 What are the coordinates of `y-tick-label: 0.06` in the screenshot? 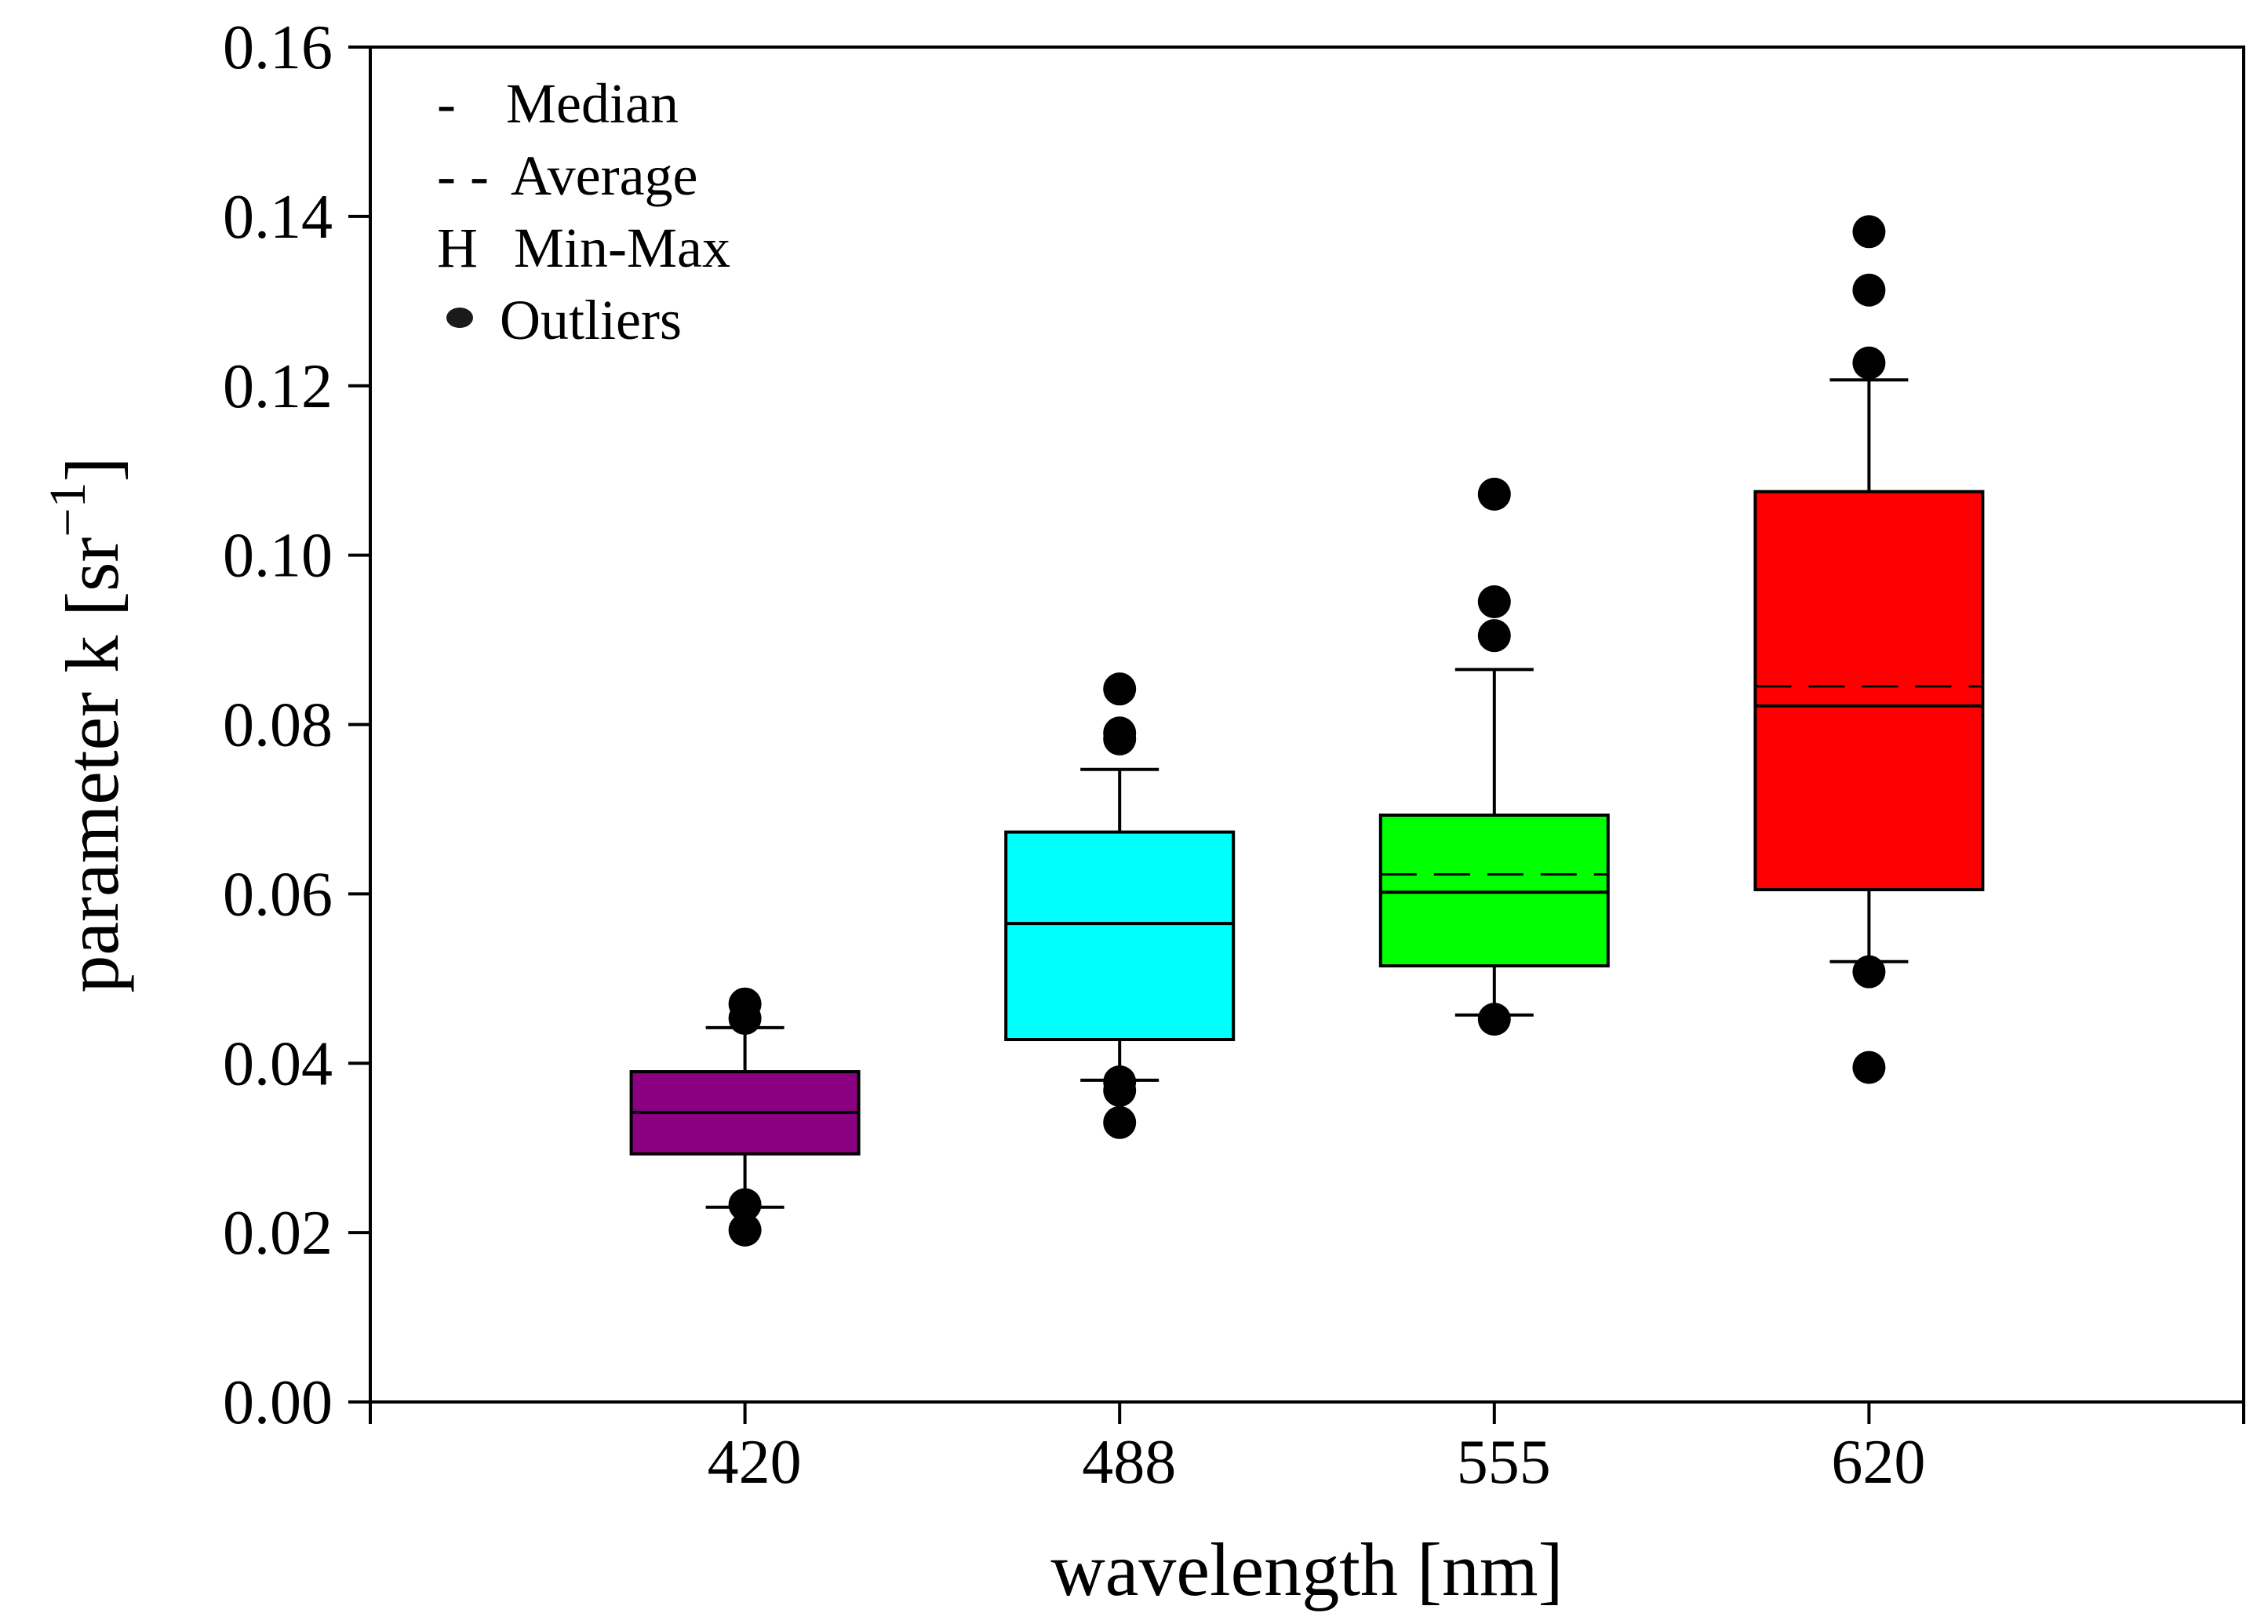 It's located at (278, 895).